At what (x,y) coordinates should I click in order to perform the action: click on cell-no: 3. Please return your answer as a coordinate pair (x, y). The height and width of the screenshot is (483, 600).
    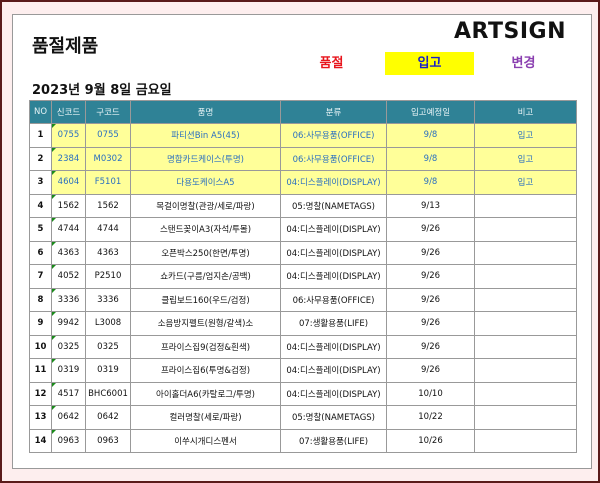
    Looking at the image, I should click on (40, 182).